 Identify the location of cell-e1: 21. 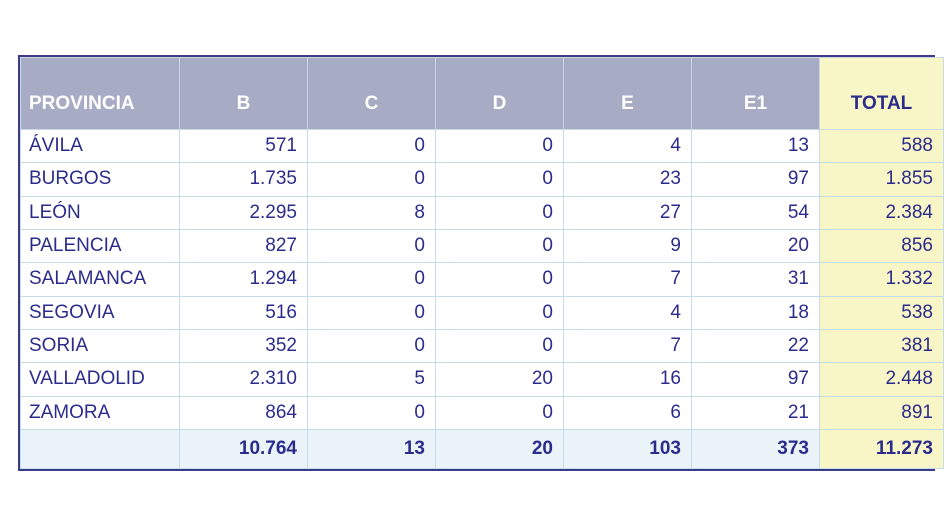
(755, 413).